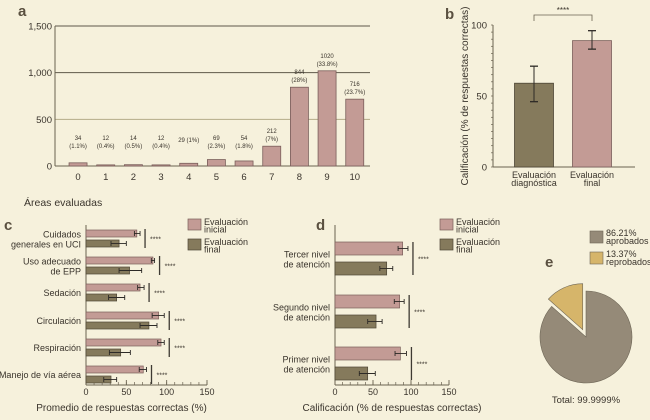 This screenshot has width=650, height=420. Describe the element at coordinates (306, 260) in the screenshot. I see `category-label: Tercer nivel de atención` at that location.